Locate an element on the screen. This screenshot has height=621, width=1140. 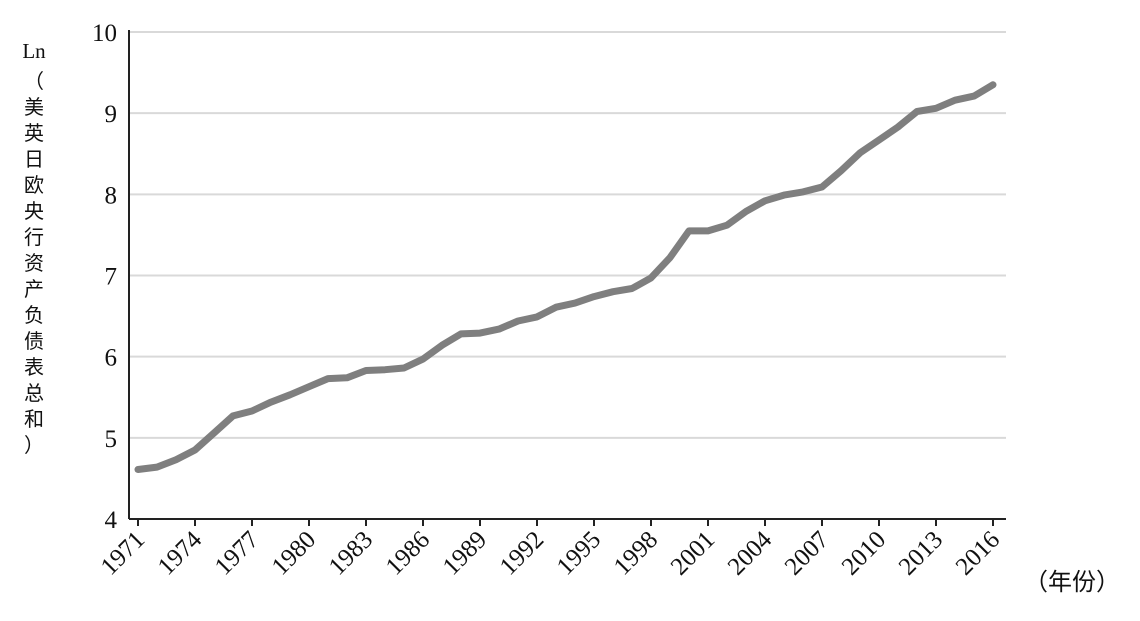
y-tick-labels: 4 5 6 7 8 9 10 is located at coordinates (105, 277).